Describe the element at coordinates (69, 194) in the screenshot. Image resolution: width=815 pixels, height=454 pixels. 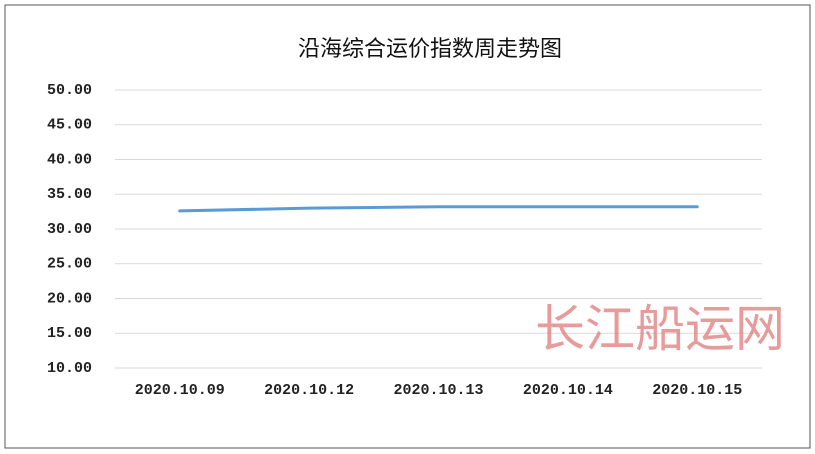
I see `y-tick-label: 35.00` at that location.